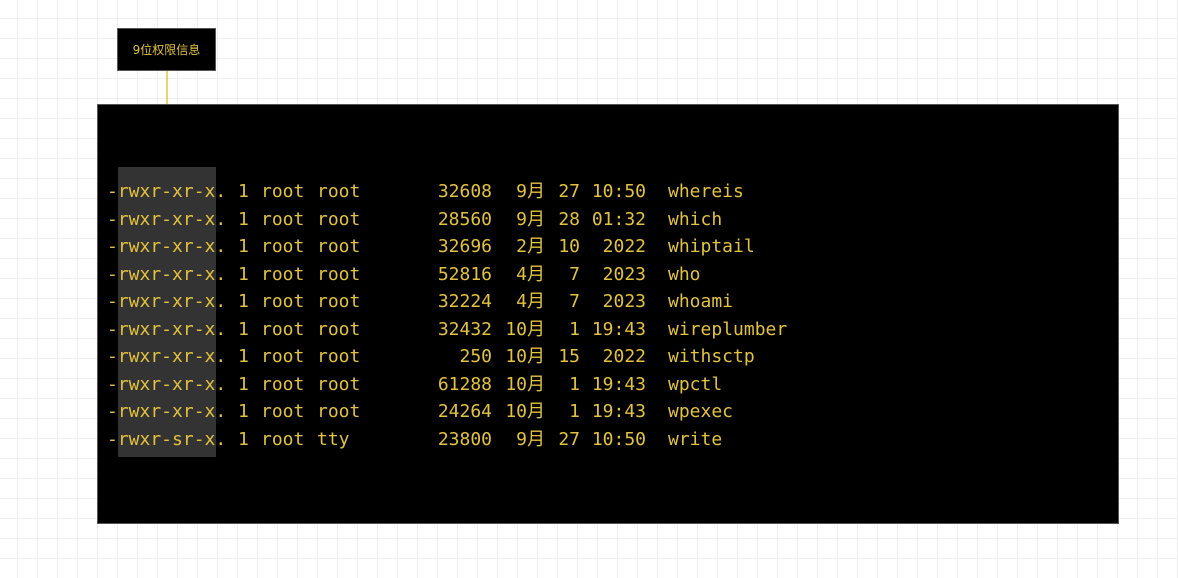  Describe the element at coordinates (464, 301) in the screenshot. I see `cell-size: 32224` at that location.